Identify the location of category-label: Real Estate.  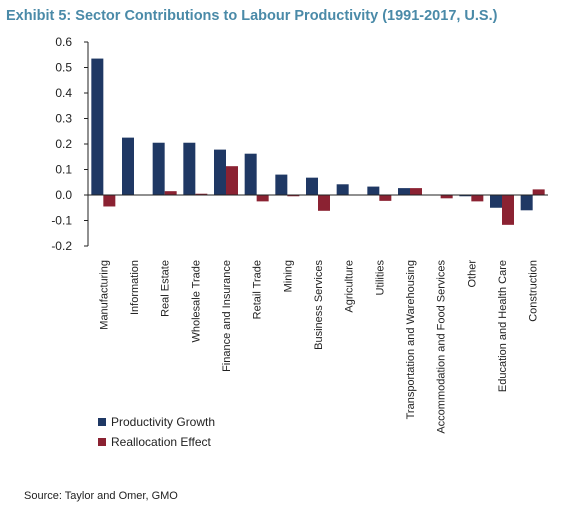
(166, 288).